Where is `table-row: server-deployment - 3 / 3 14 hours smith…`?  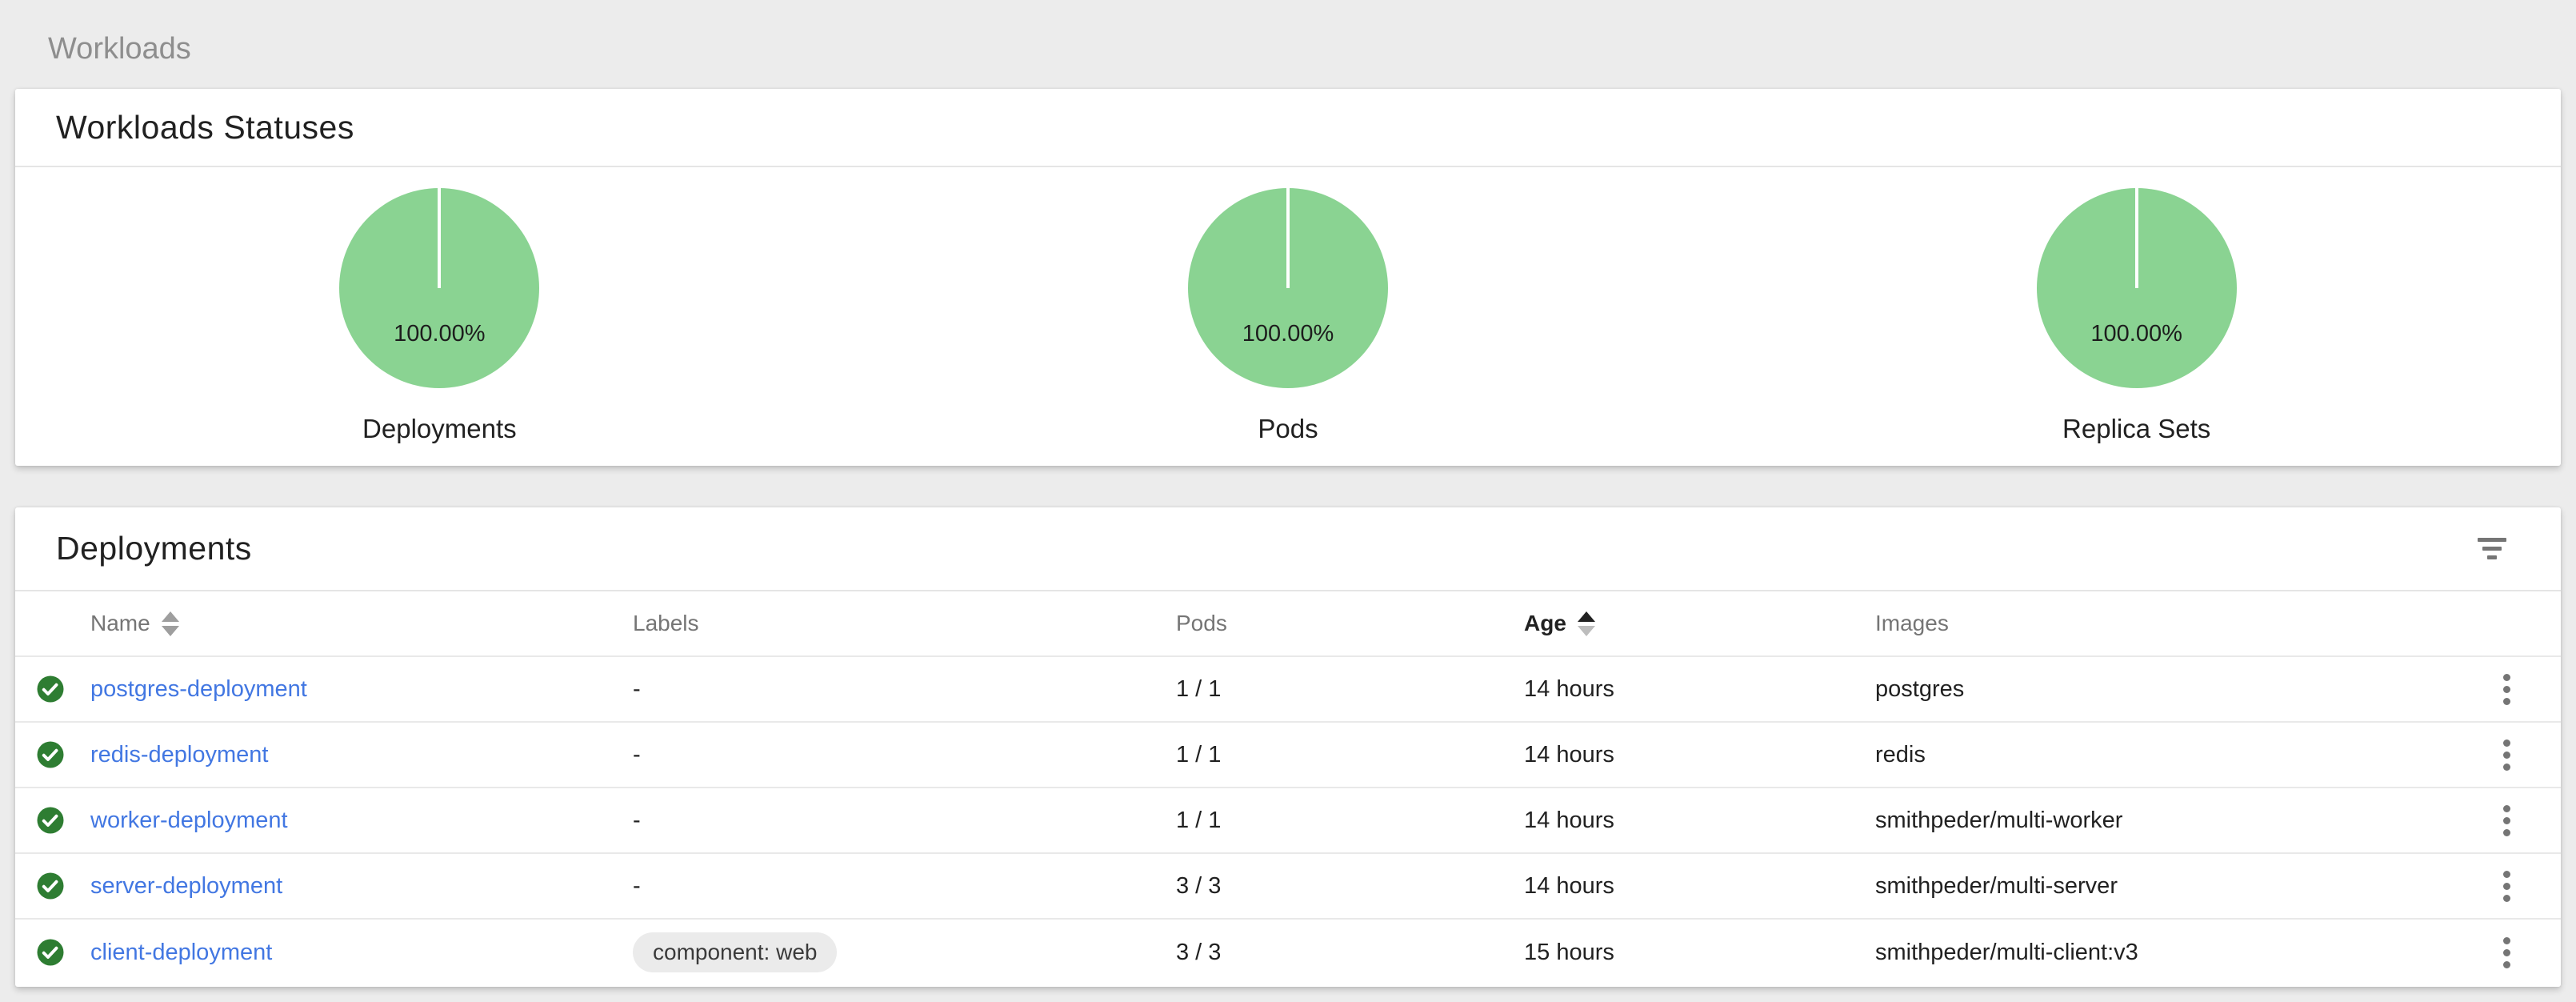
table-row: server-deployment - 3 / 3 14 hours smith… is located at coordinates (1288, 887).